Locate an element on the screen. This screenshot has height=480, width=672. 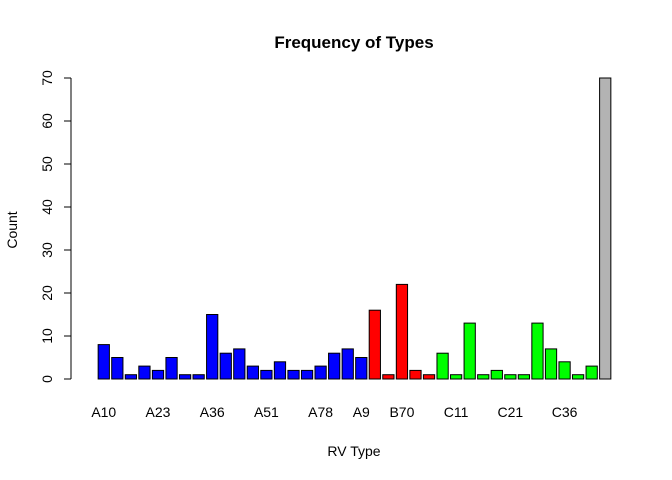
x-tick-labels: A10 A23 A36 A51 A78 A9 B70 C11 C21 C36 is located at coordinates (334, 412).